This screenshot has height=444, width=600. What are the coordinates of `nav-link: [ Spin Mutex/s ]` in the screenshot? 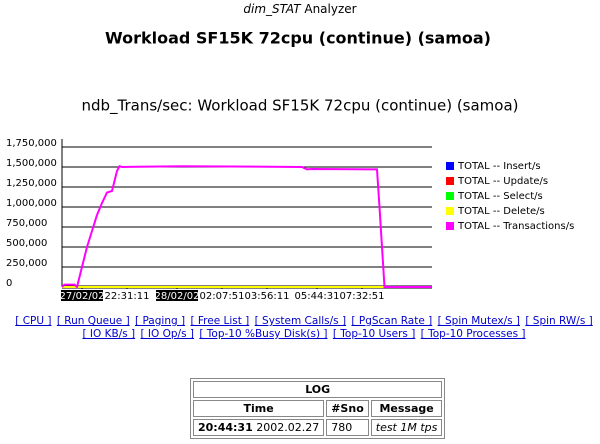 It's located at (479, 321).